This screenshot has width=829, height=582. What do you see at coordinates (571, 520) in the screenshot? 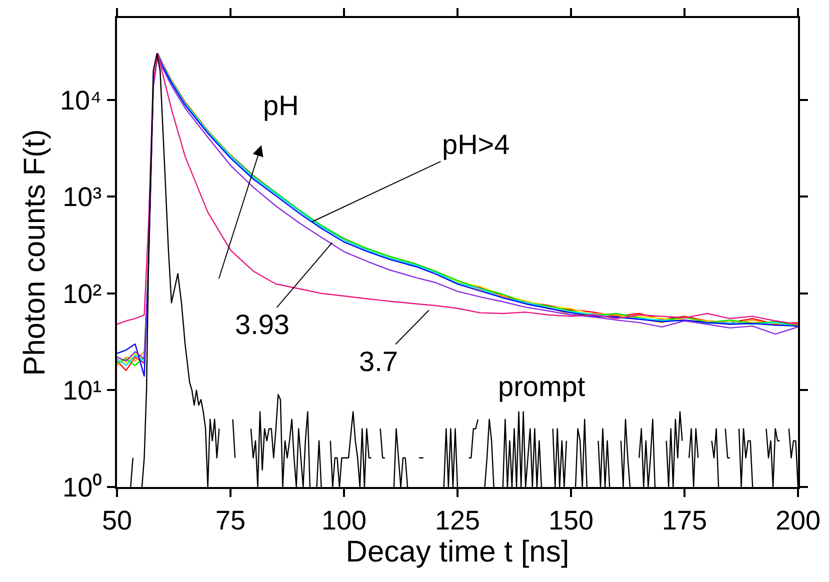
I see `x-tick-label: 150` at bounding box center [571, 520].